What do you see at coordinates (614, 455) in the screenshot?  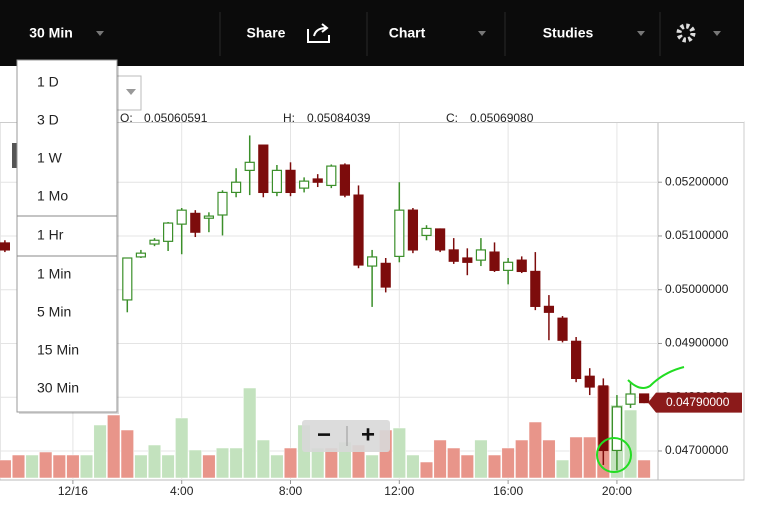 I see `annotation-circle` at bounding box center [614, 455].